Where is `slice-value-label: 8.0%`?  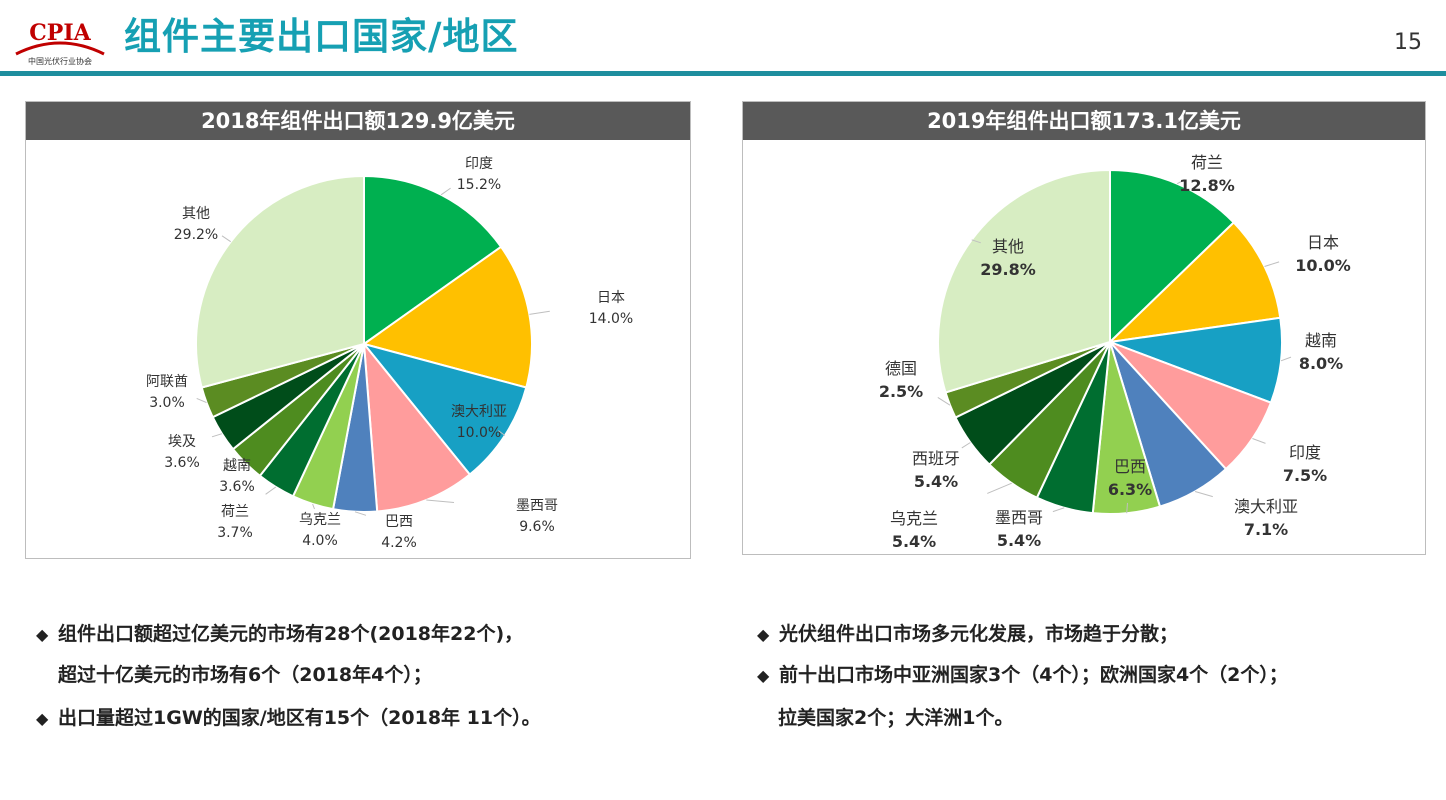
slice-value-label: 8.0% is located at coordinates (1321, 363).